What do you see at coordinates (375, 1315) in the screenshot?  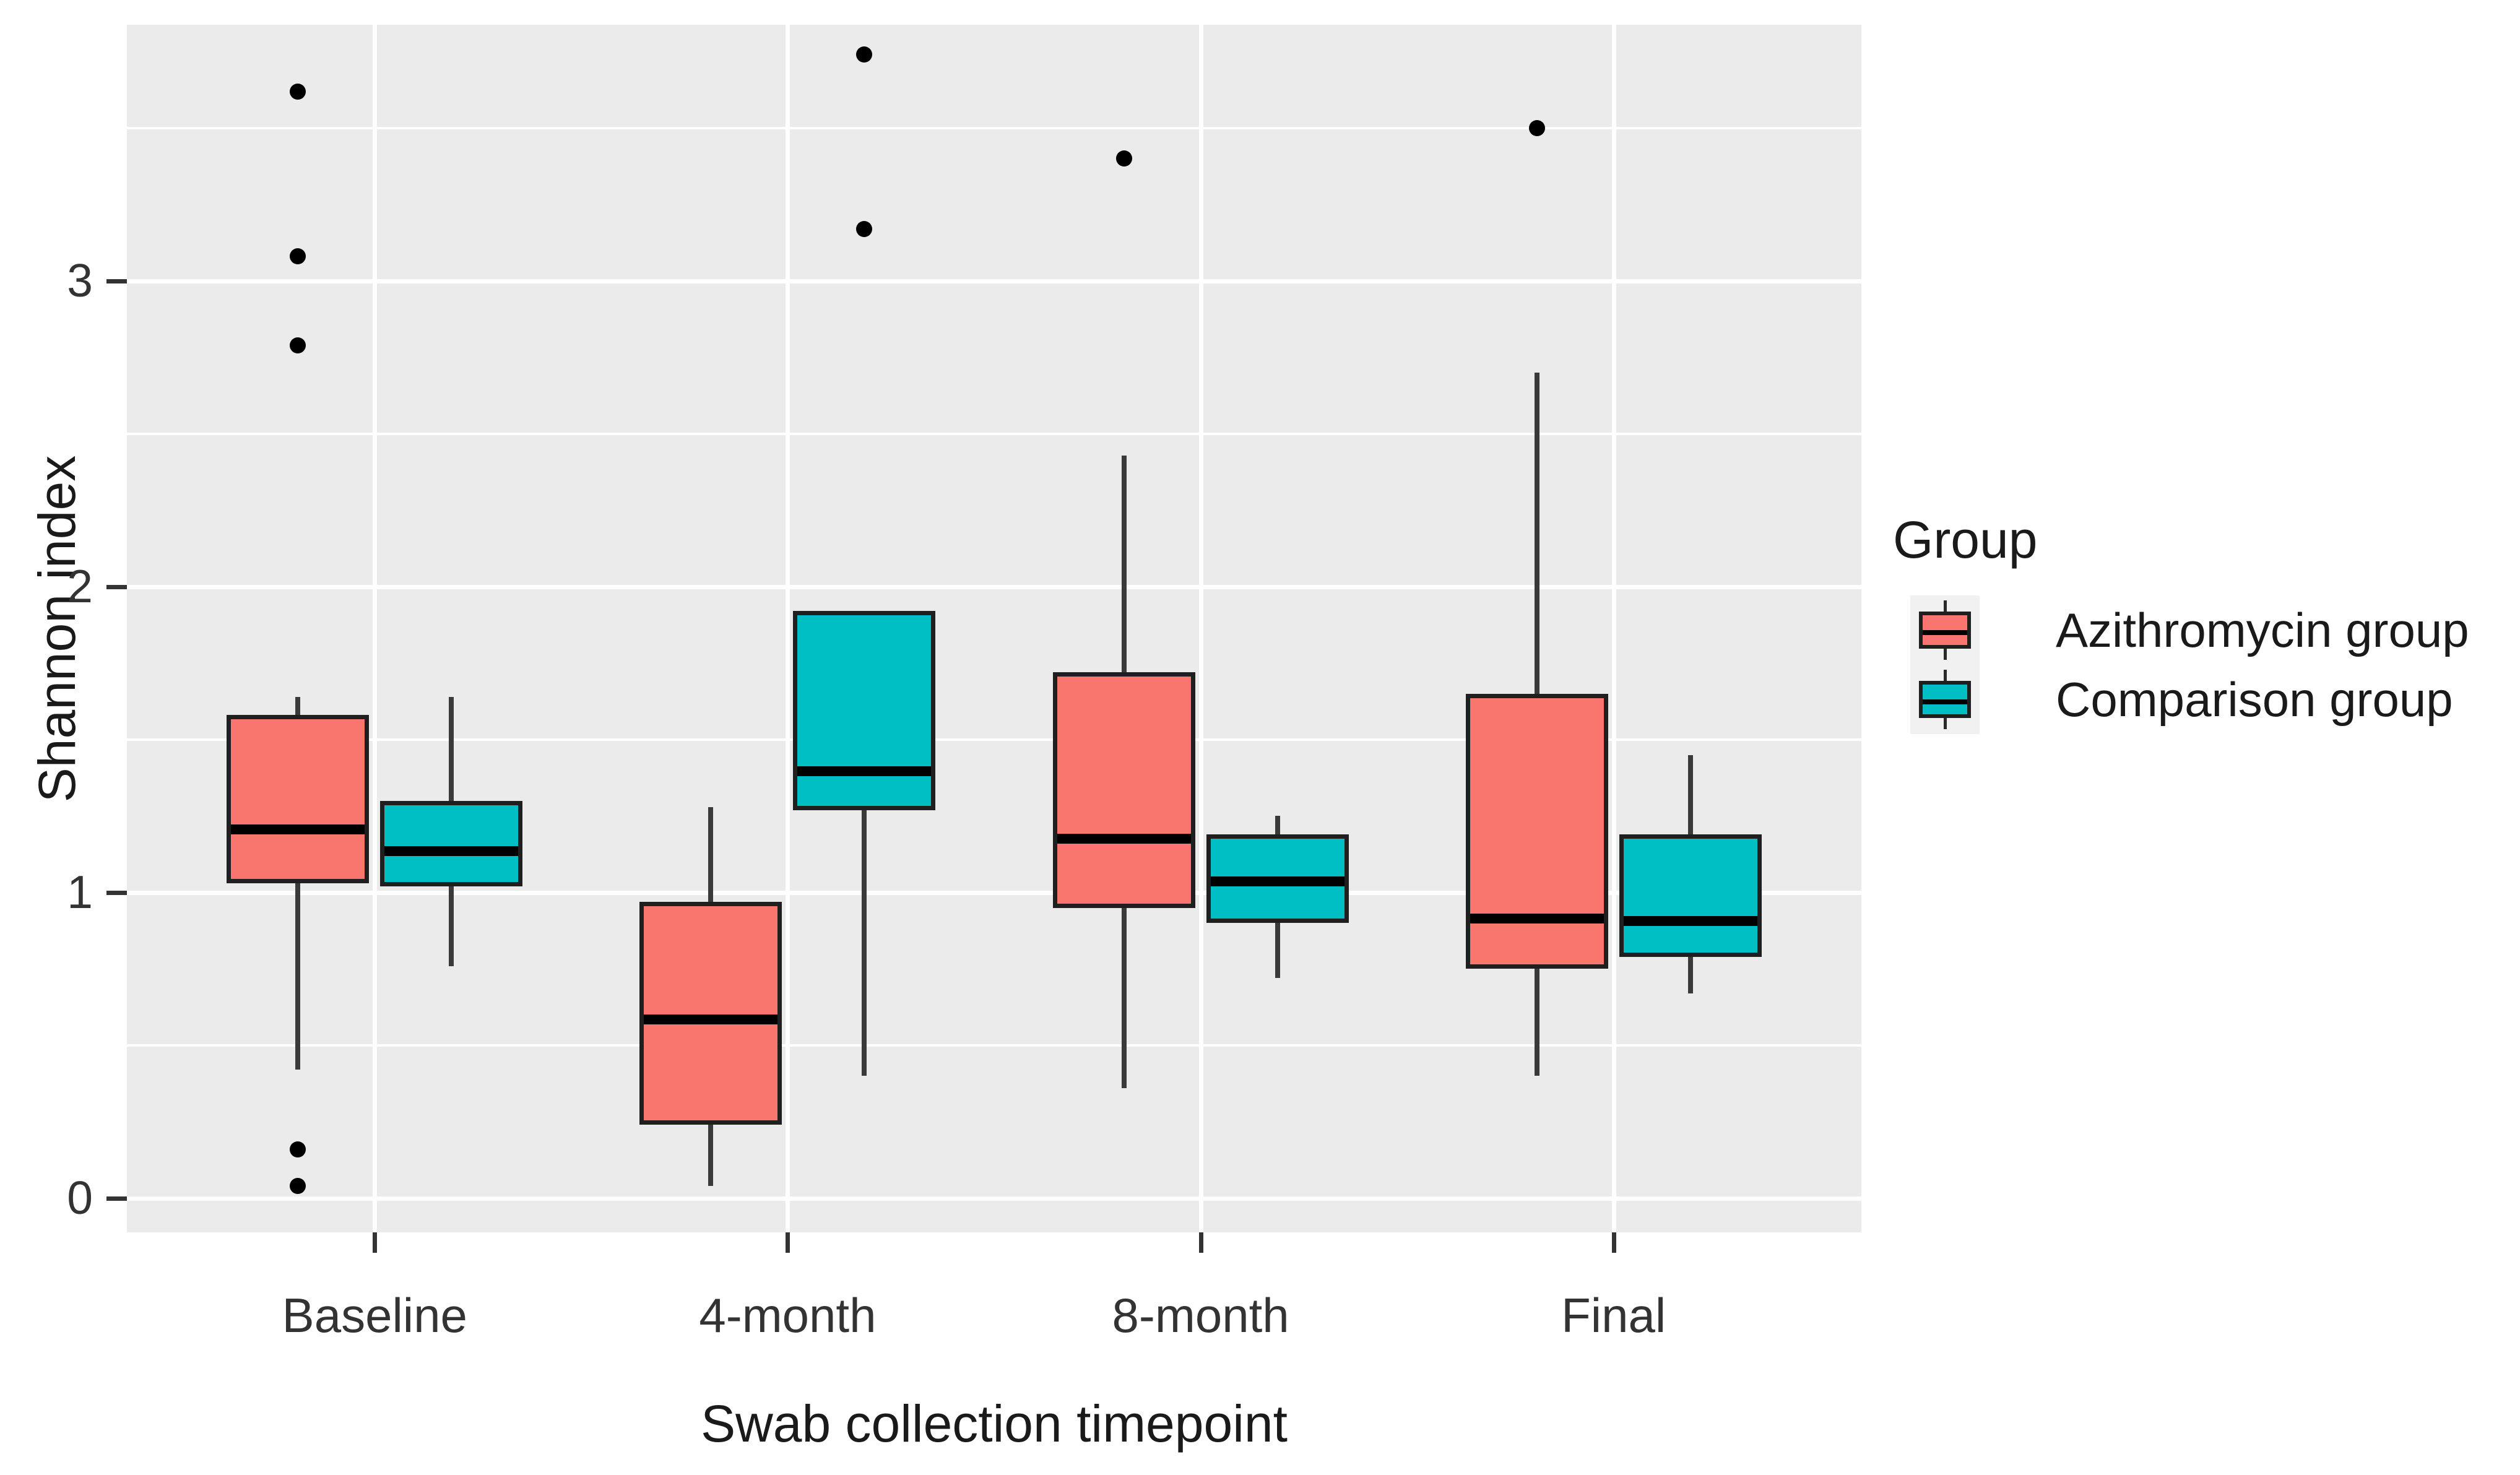 I see `x-tick-label-Baseline: Baseline` at bounding box center [375, 1315].